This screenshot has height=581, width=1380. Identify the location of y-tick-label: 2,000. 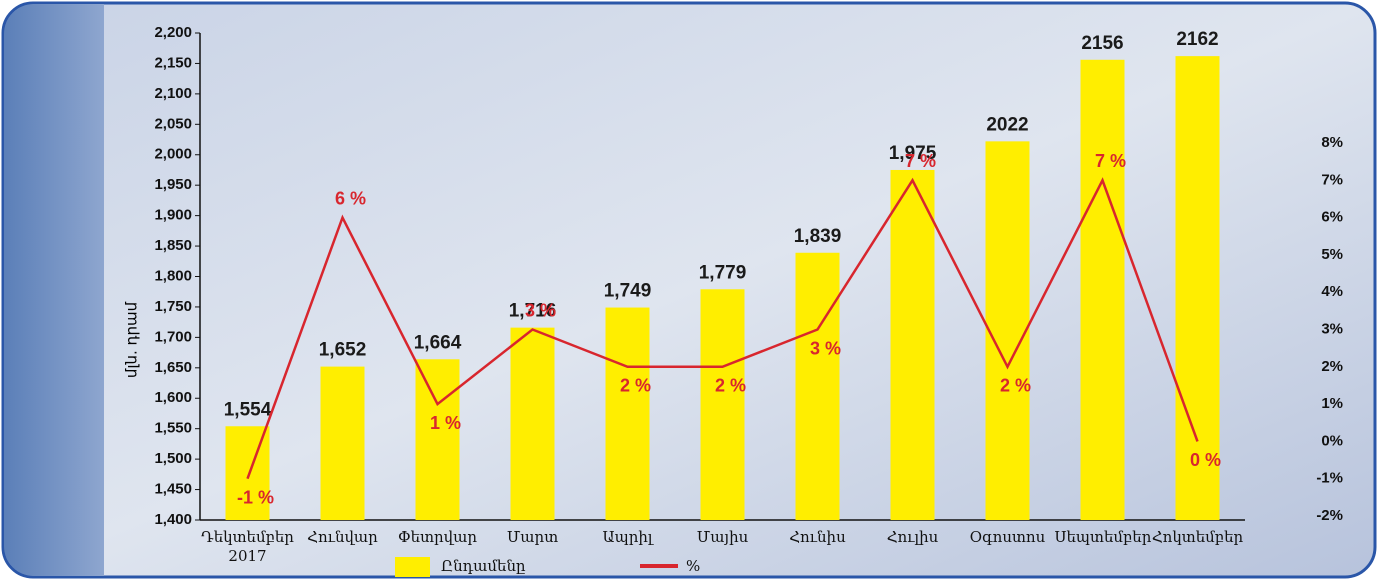
(173, 154).